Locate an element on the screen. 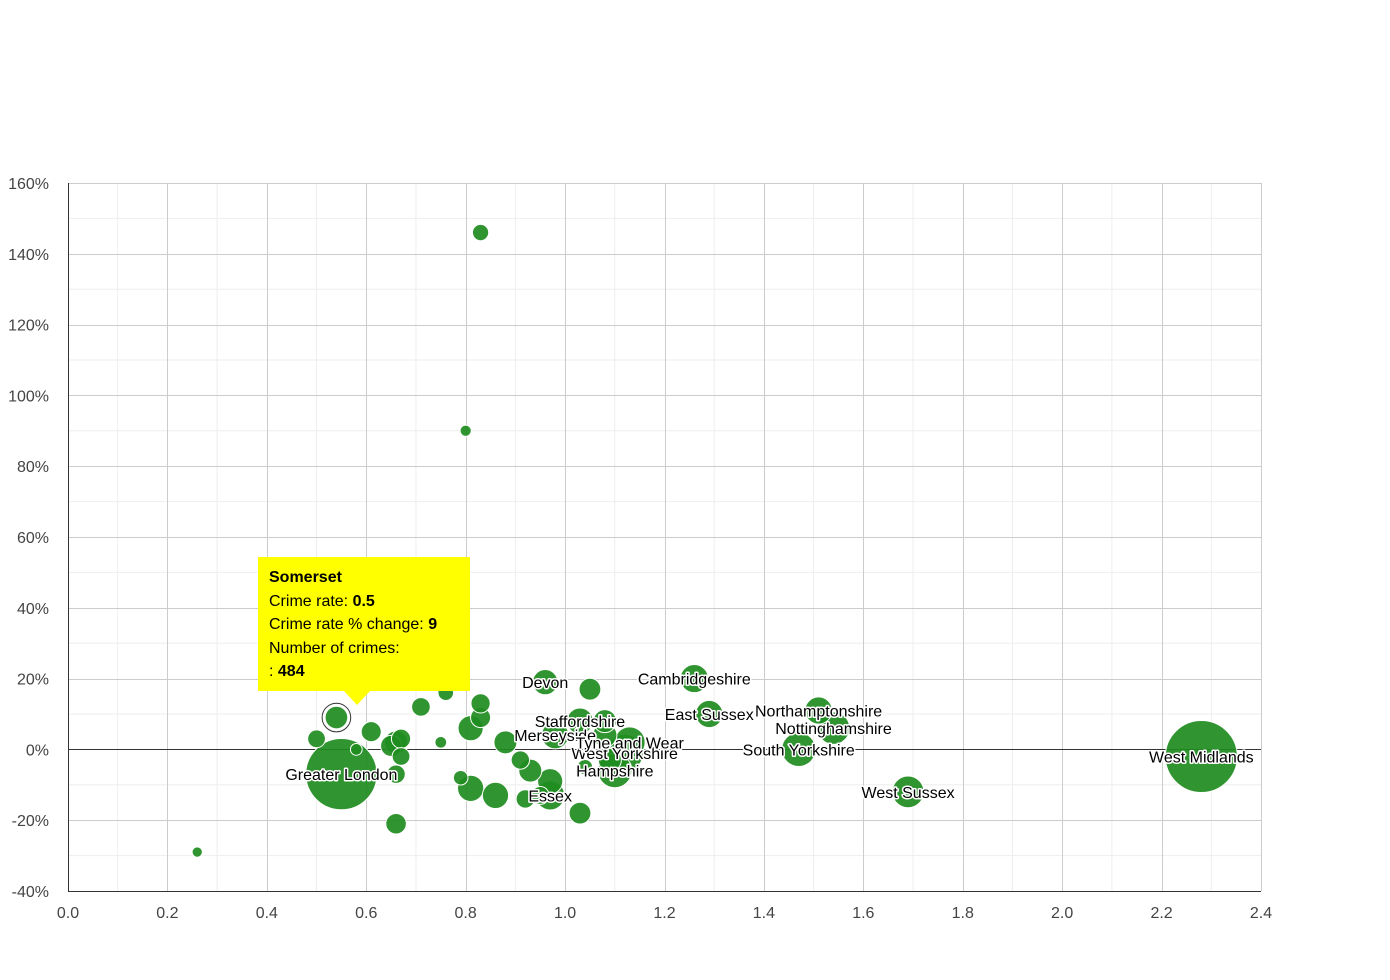 The height and width of the screenshot is (980, 1390). point-label: Staffordshire is located at coordinates (580, 722).